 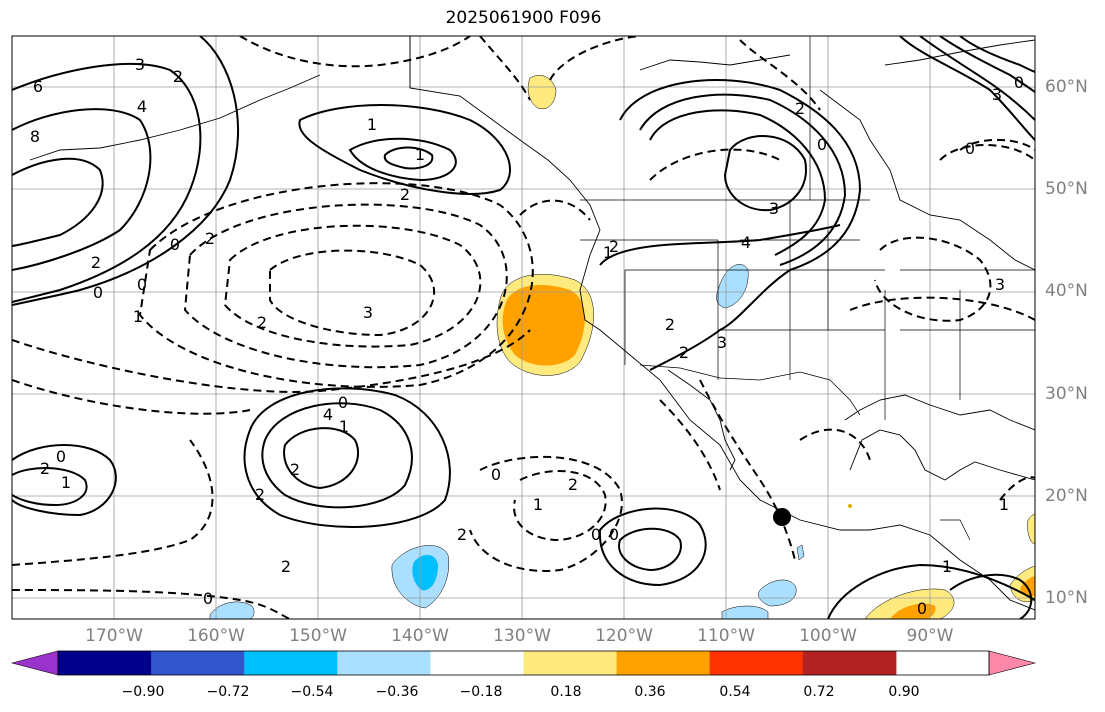 I want to click on colorbar, so click(x=523, y=663).